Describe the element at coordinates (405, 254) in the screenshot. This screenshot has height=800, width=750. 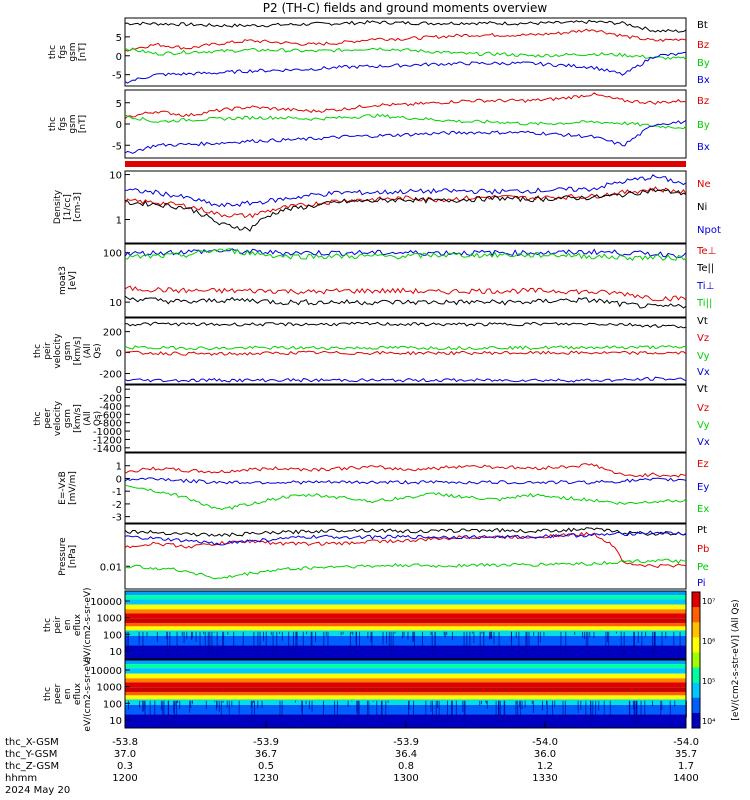
I see `series-line-temps` at that location.